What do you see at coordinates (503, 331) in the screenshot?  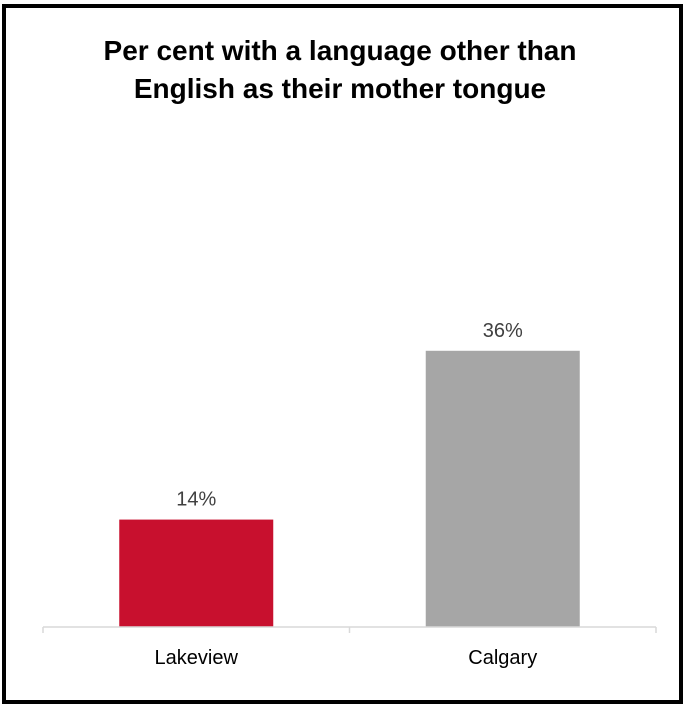 I see `data-label-calgary: 36%` at bounding box center [503, 331].